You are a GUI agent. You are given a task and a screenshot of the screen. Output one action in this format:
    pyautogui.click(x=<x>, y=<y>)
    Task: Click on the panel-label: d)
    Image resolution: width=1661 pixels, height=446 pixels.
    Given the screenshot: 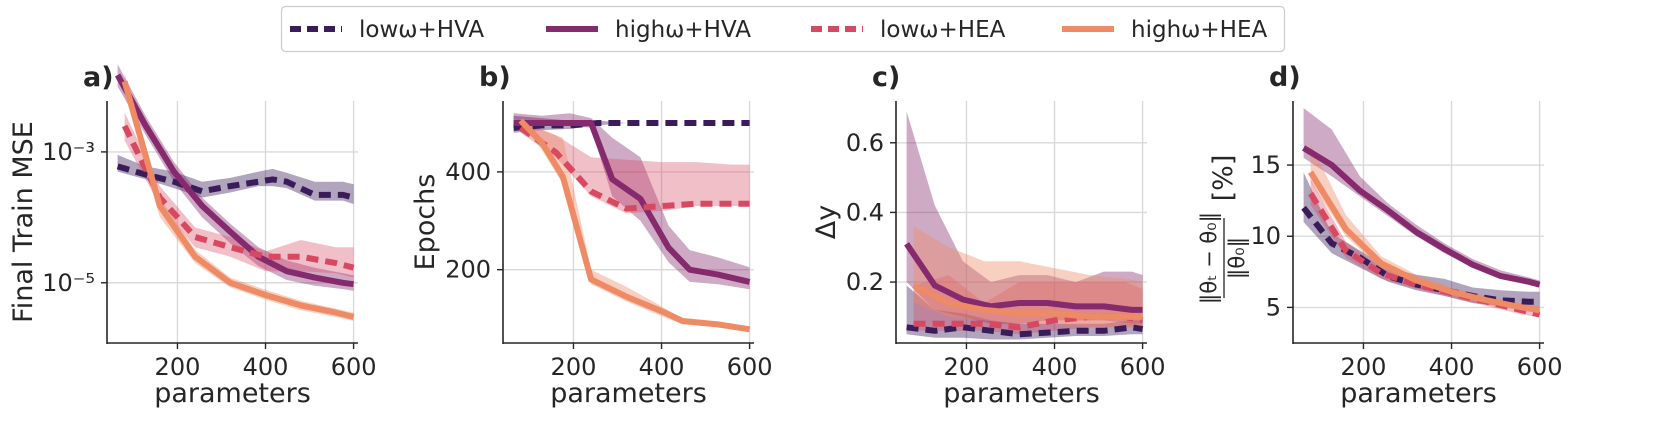 What is the action you would take?
    pyautogui.click(x=1285, y=77)
    